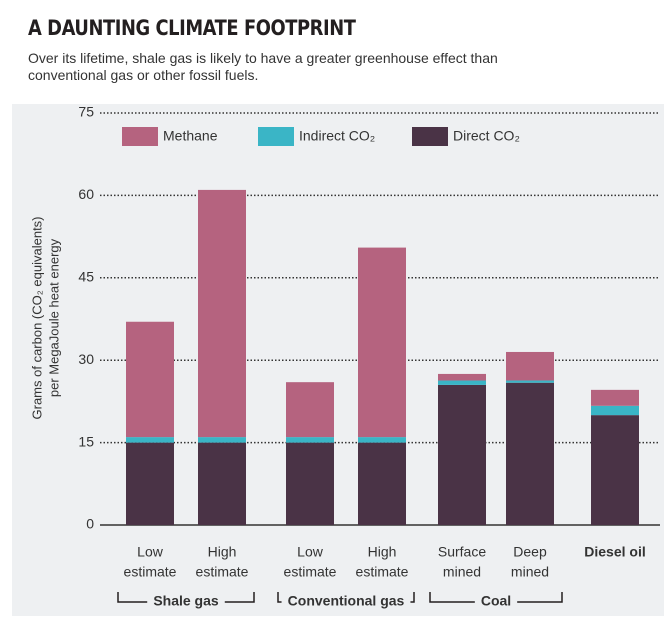 This screenshot has height=619, width=671. I want to click on group-label: Coal, so click(496, 601).